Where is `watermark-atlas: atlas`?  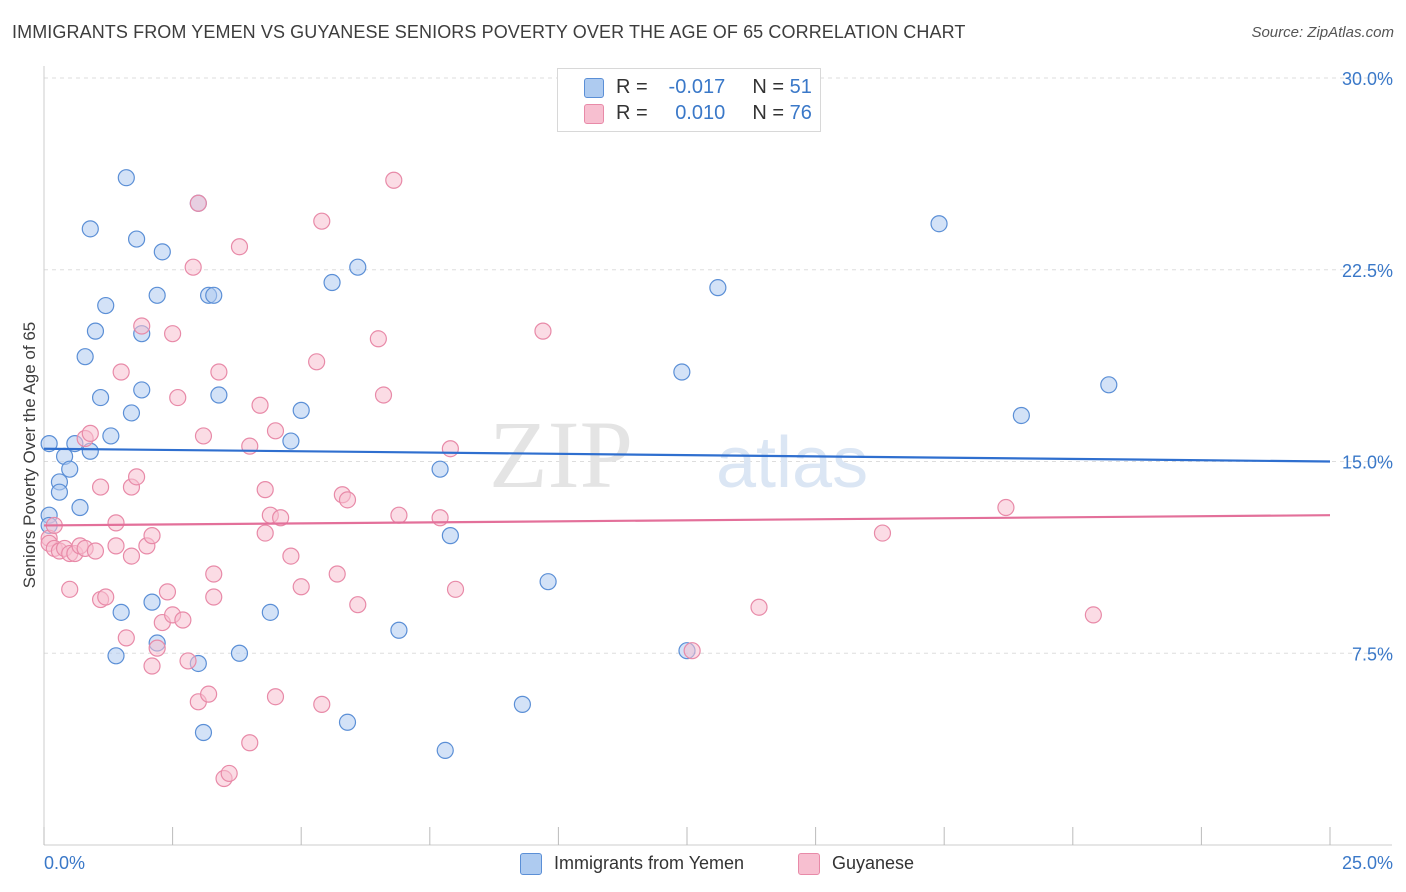
watermark-atlas: atlas is located at coordinates (792, 463).